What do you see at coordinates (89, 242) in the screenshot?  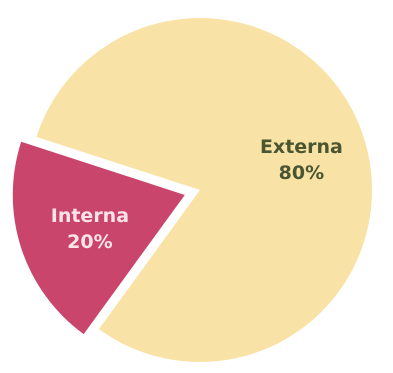 I see `slice-value-interna: 20%` at bounding box center [89, 242].